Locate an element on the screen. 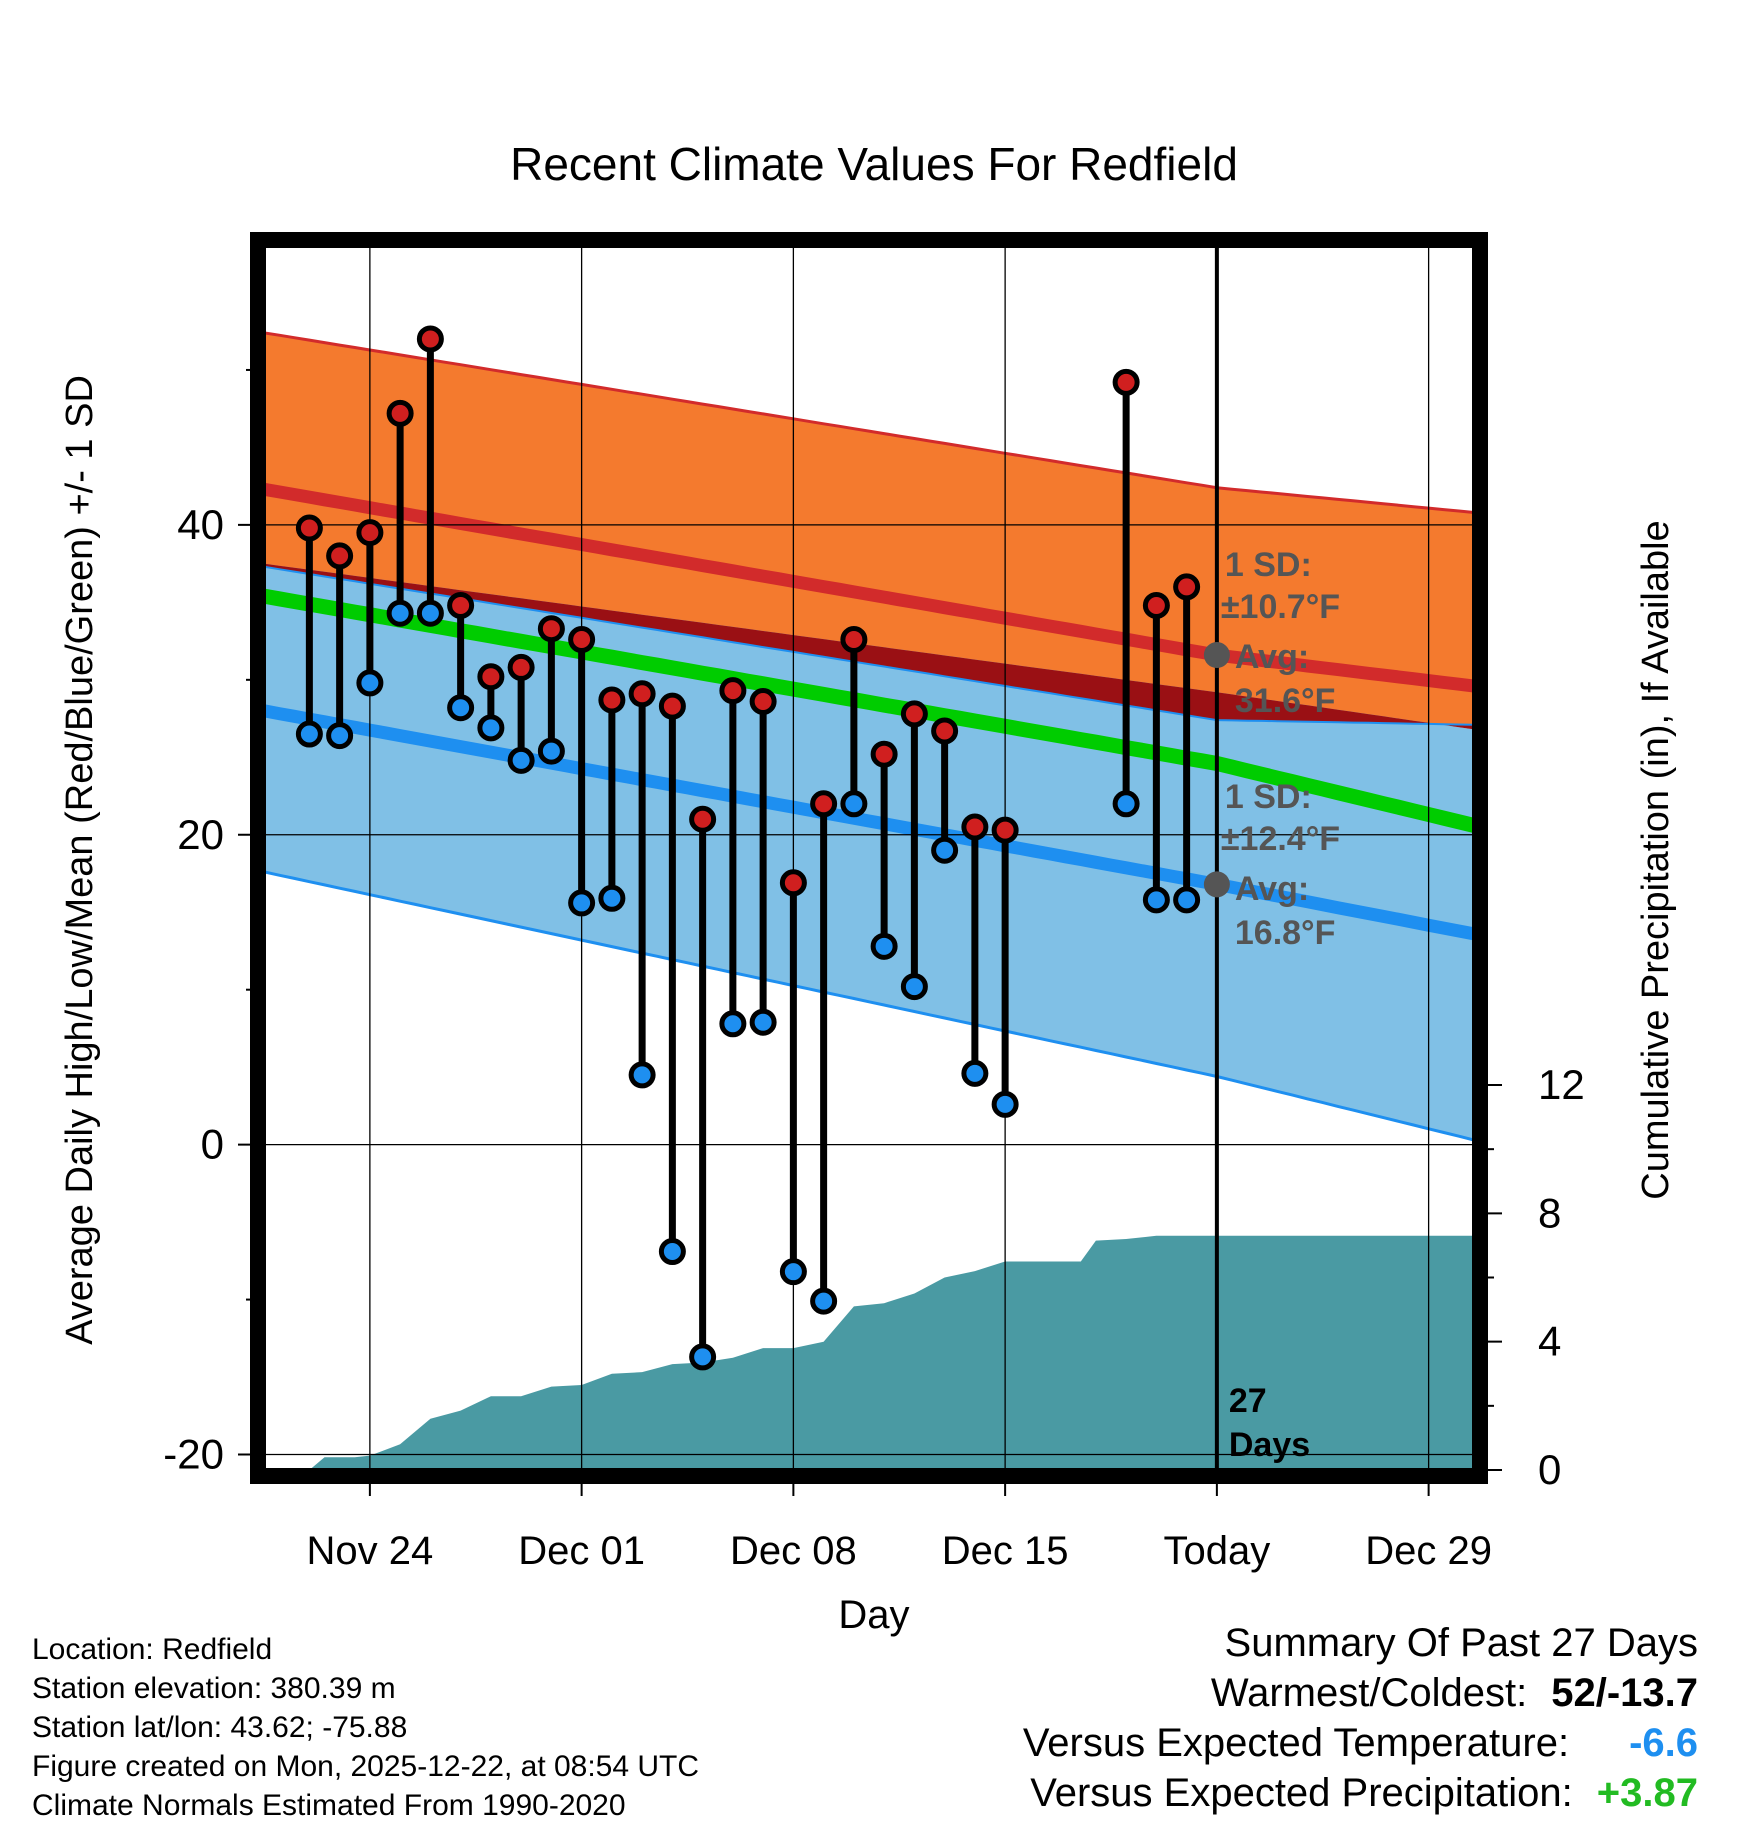 Image resolution: width=1748 pixels, height=1828 pixels. x-axis-label: Day is located at coordinates (873, 1615).